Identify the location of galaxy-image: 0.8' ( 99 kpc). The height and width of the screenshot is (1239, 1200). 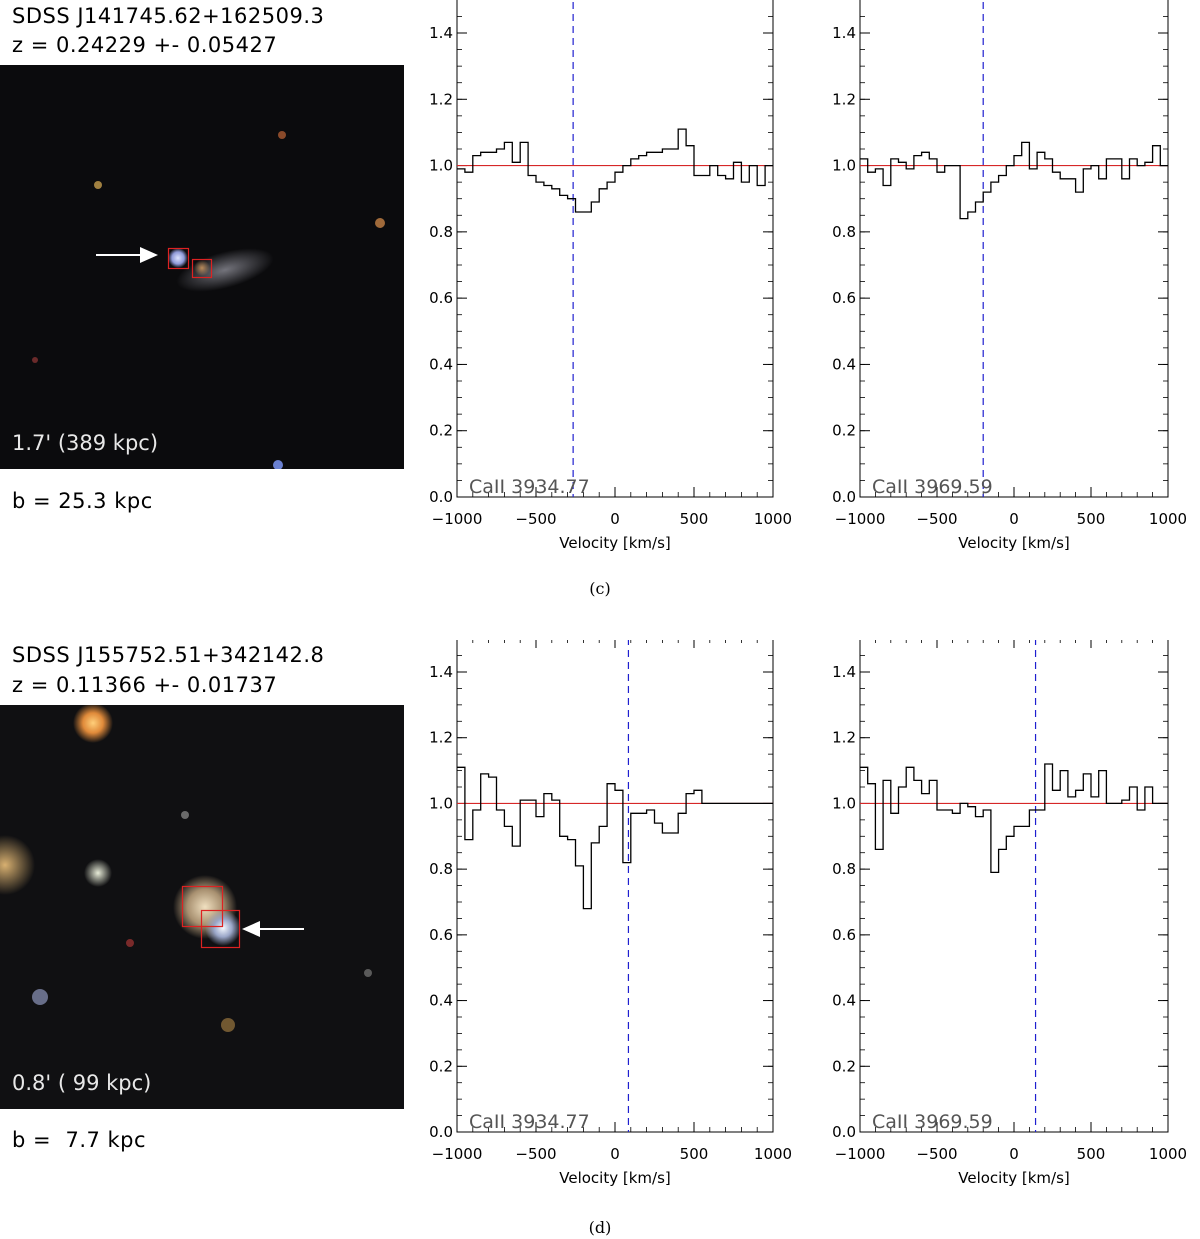
(202, 907).